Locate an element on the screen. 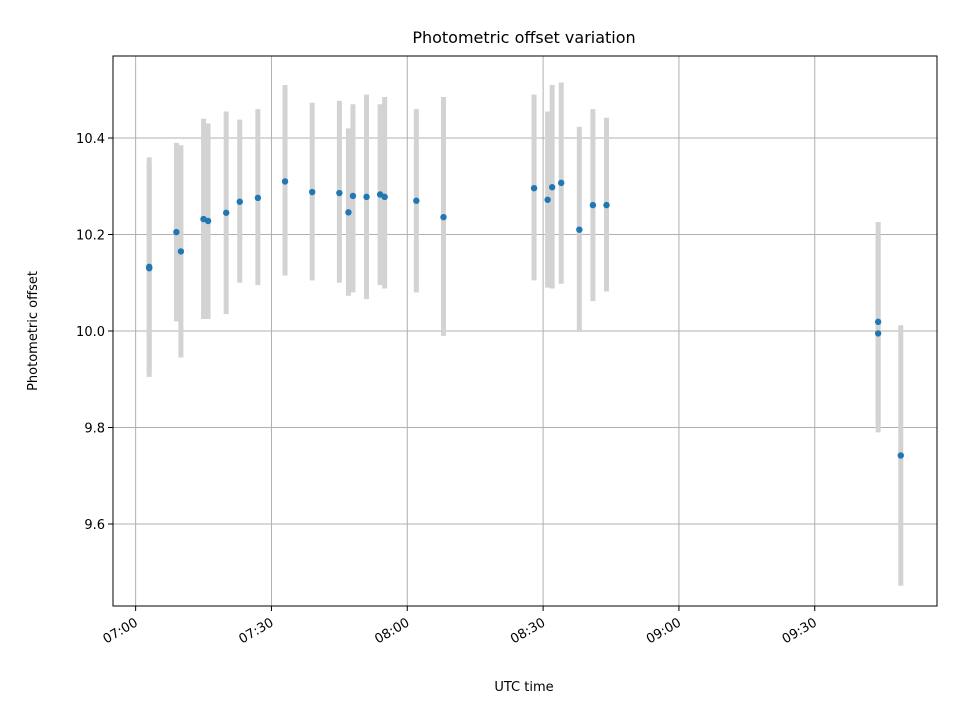 The height and width of the screenshot is (720, 960). x-tick-label: 08:30 is located at coordinates (528, 631).